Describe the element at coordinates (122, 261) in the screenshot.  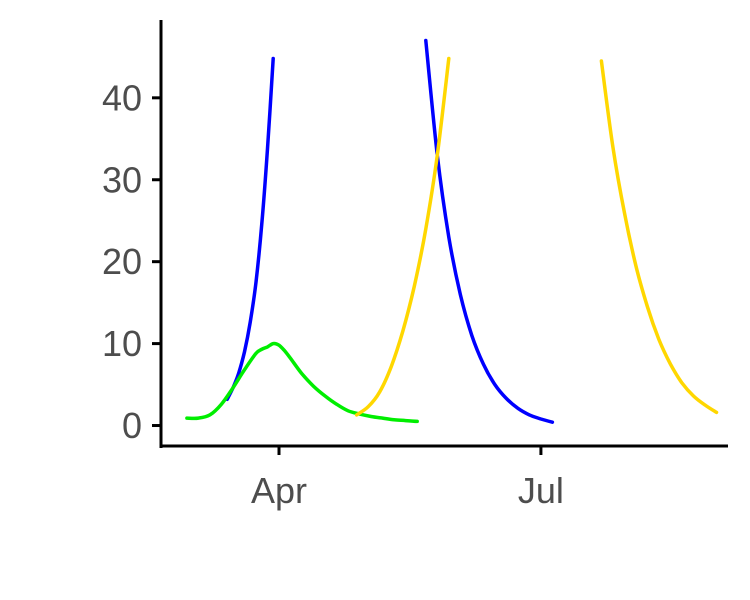
I see `y-tick-label: 20` at that location.